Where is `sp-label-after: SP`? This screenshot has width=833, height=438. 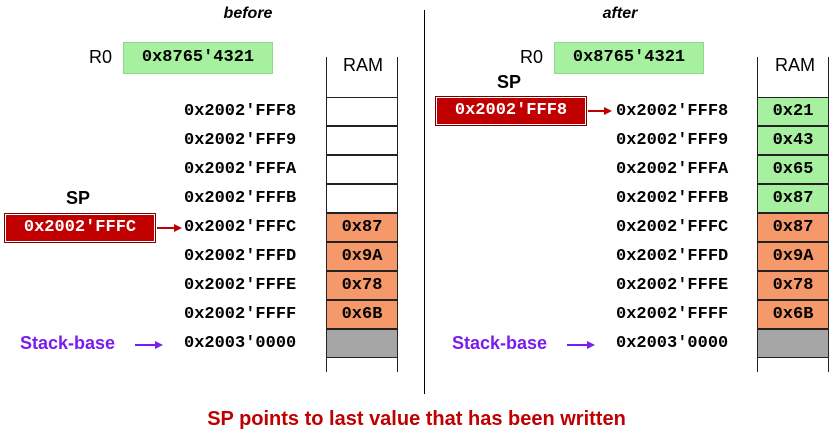
sp-label-after: SP is located at coordinates (509, 82).